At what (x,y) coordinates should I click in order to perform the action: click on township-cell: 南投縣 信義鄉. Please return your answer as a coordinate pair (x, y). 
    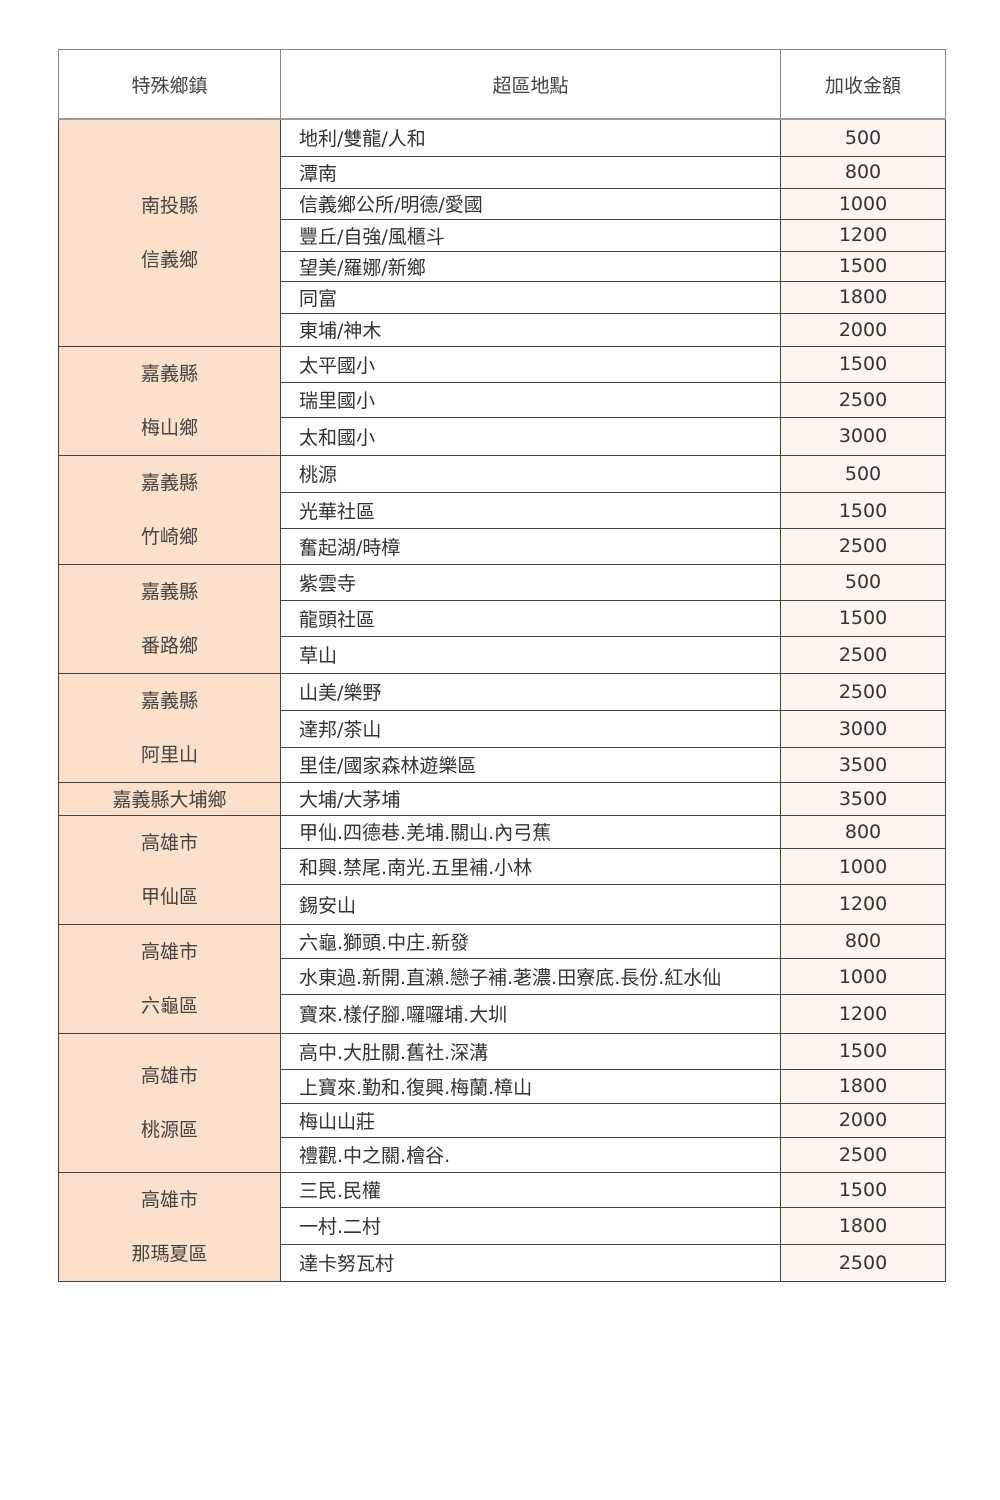
    Looking at the image, I should click on (169, 232).